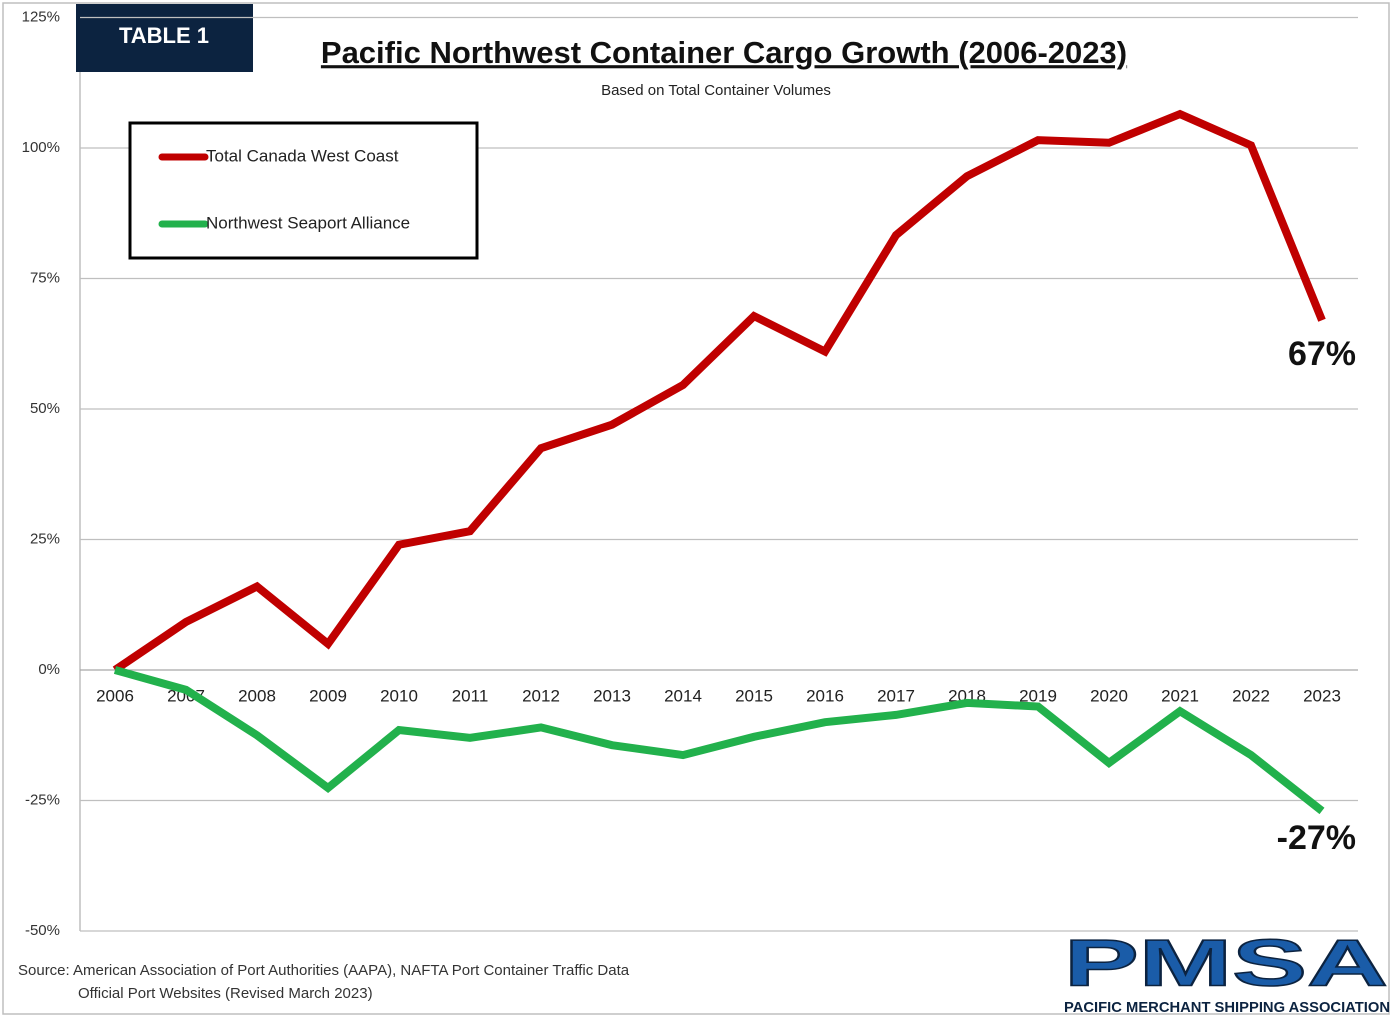 The image size is (1392, 1022). I want to click on x-tick-label: 2012, so click(541, 695).